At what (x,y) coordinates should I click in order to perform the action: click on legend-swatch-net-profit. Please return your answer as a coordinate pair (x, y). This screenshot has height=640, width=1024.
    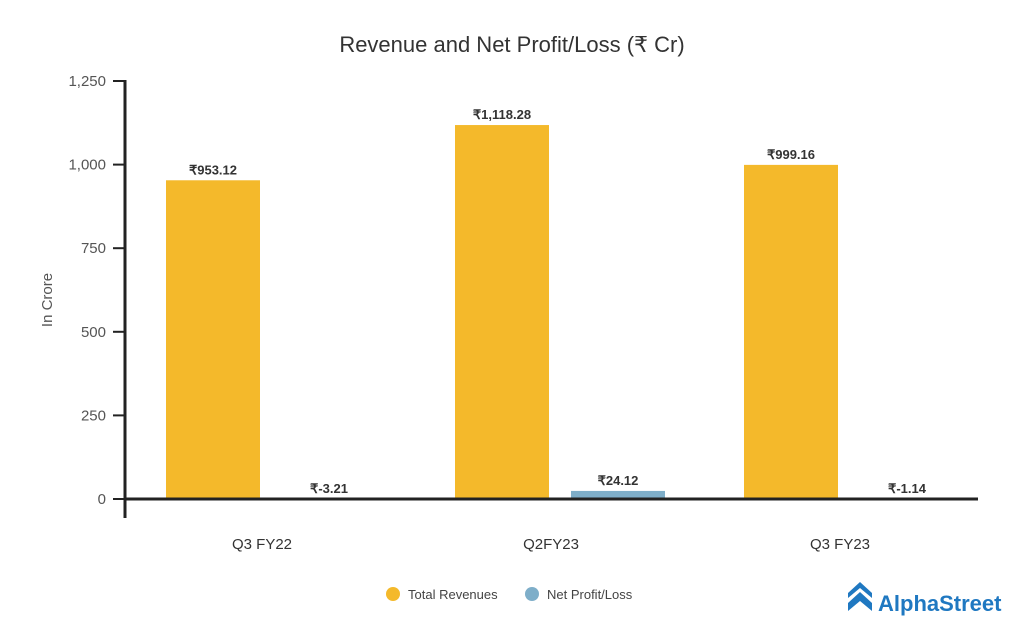
    Looking at the image, I should click on (532, 594).